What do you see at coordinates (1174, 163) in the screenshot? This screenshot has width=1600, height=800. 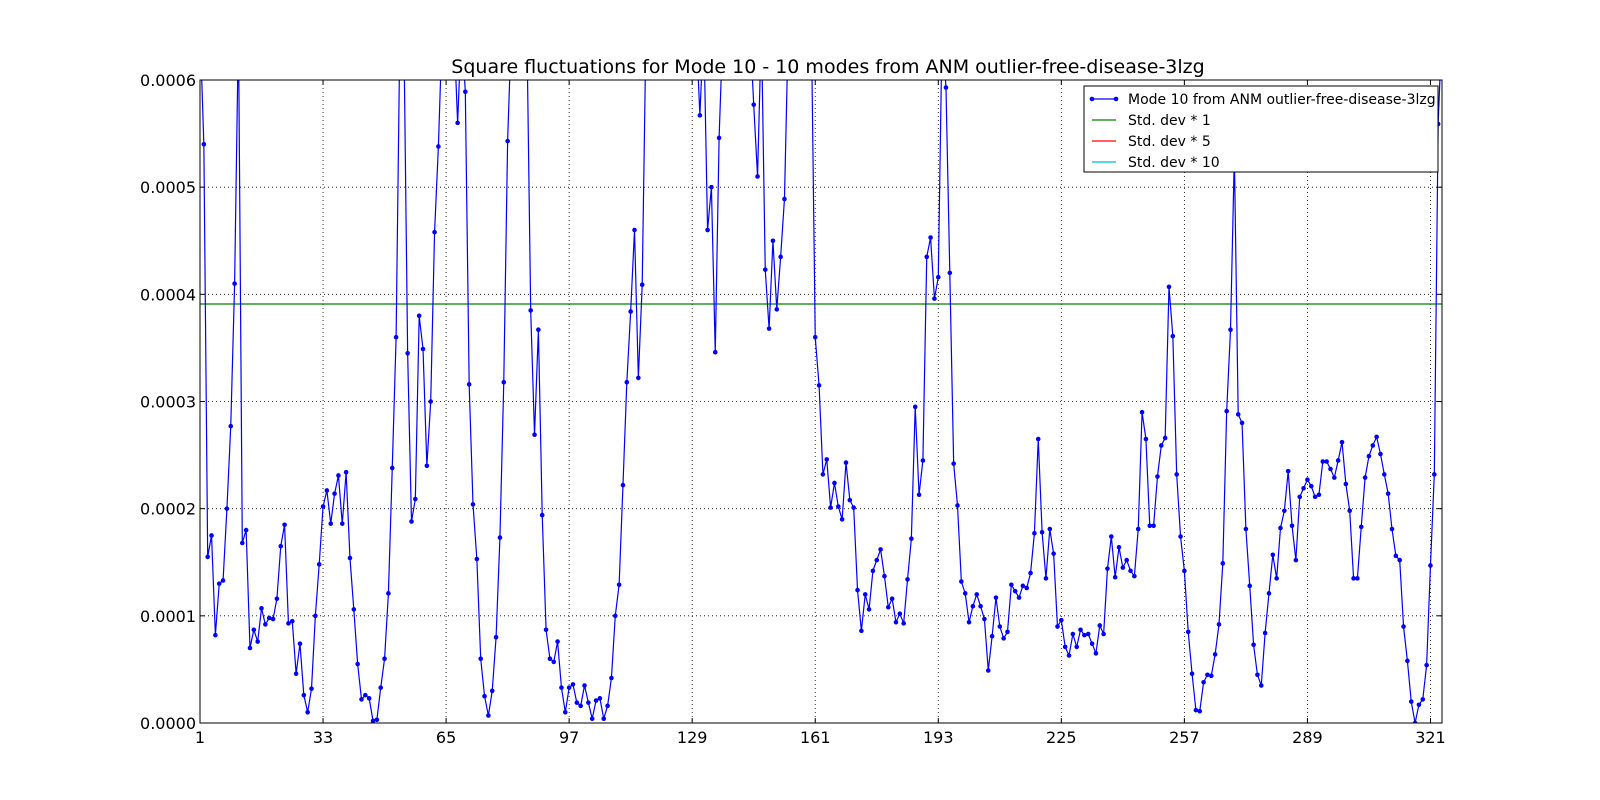 I see `legend-label-3: Std. dev * 10` at bounding box center [1174, 163].